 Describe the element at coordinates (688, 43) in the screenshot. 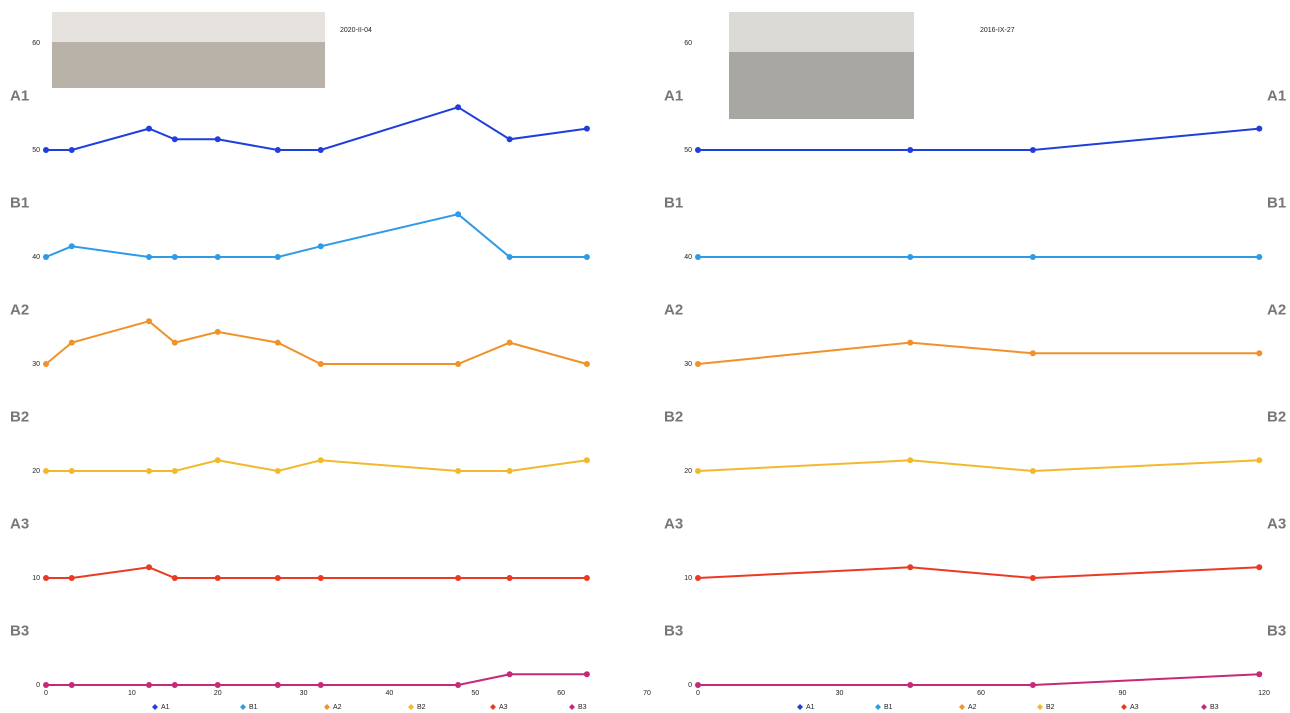

I see `y-tick-label: 60` at that location.